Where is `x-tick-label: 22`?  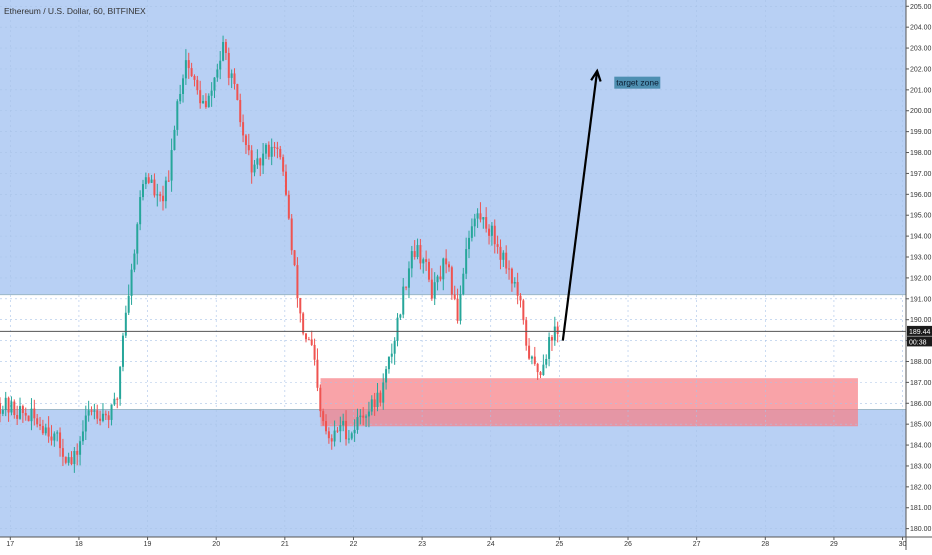
x-tick-label: 22 is located at coordinates (354, 544).